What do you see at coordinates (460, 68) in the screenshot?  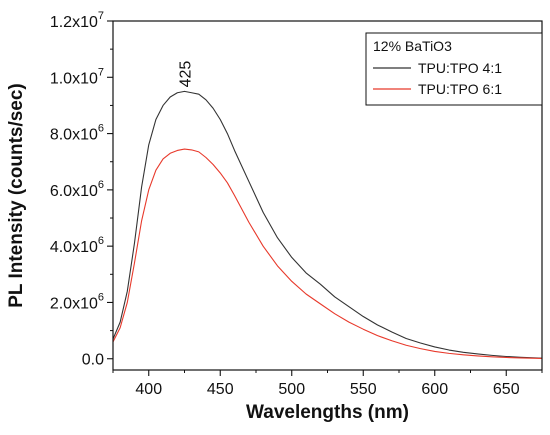 I see `legend-label-1: TPU:TPO 4:1` at bounding box center [460, 68].